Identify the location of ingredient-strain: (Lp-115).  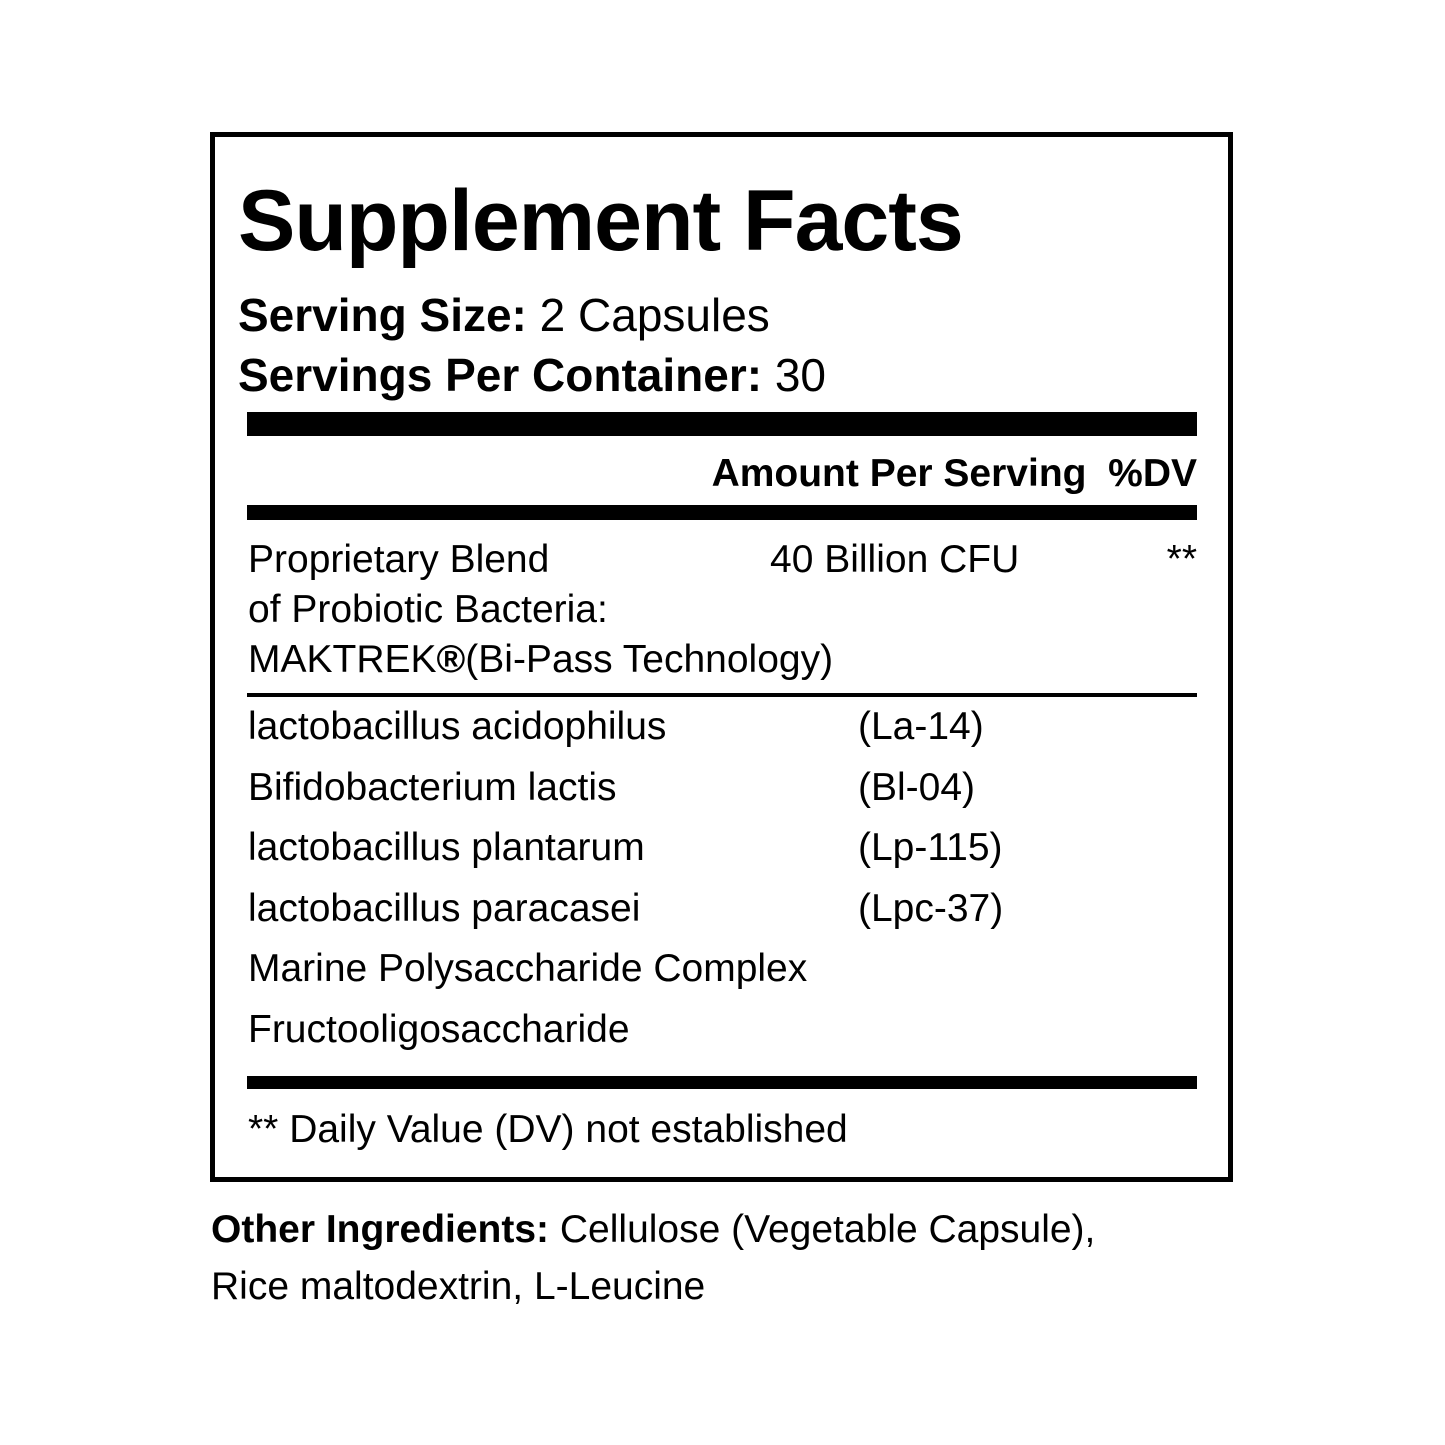
(930, 847).